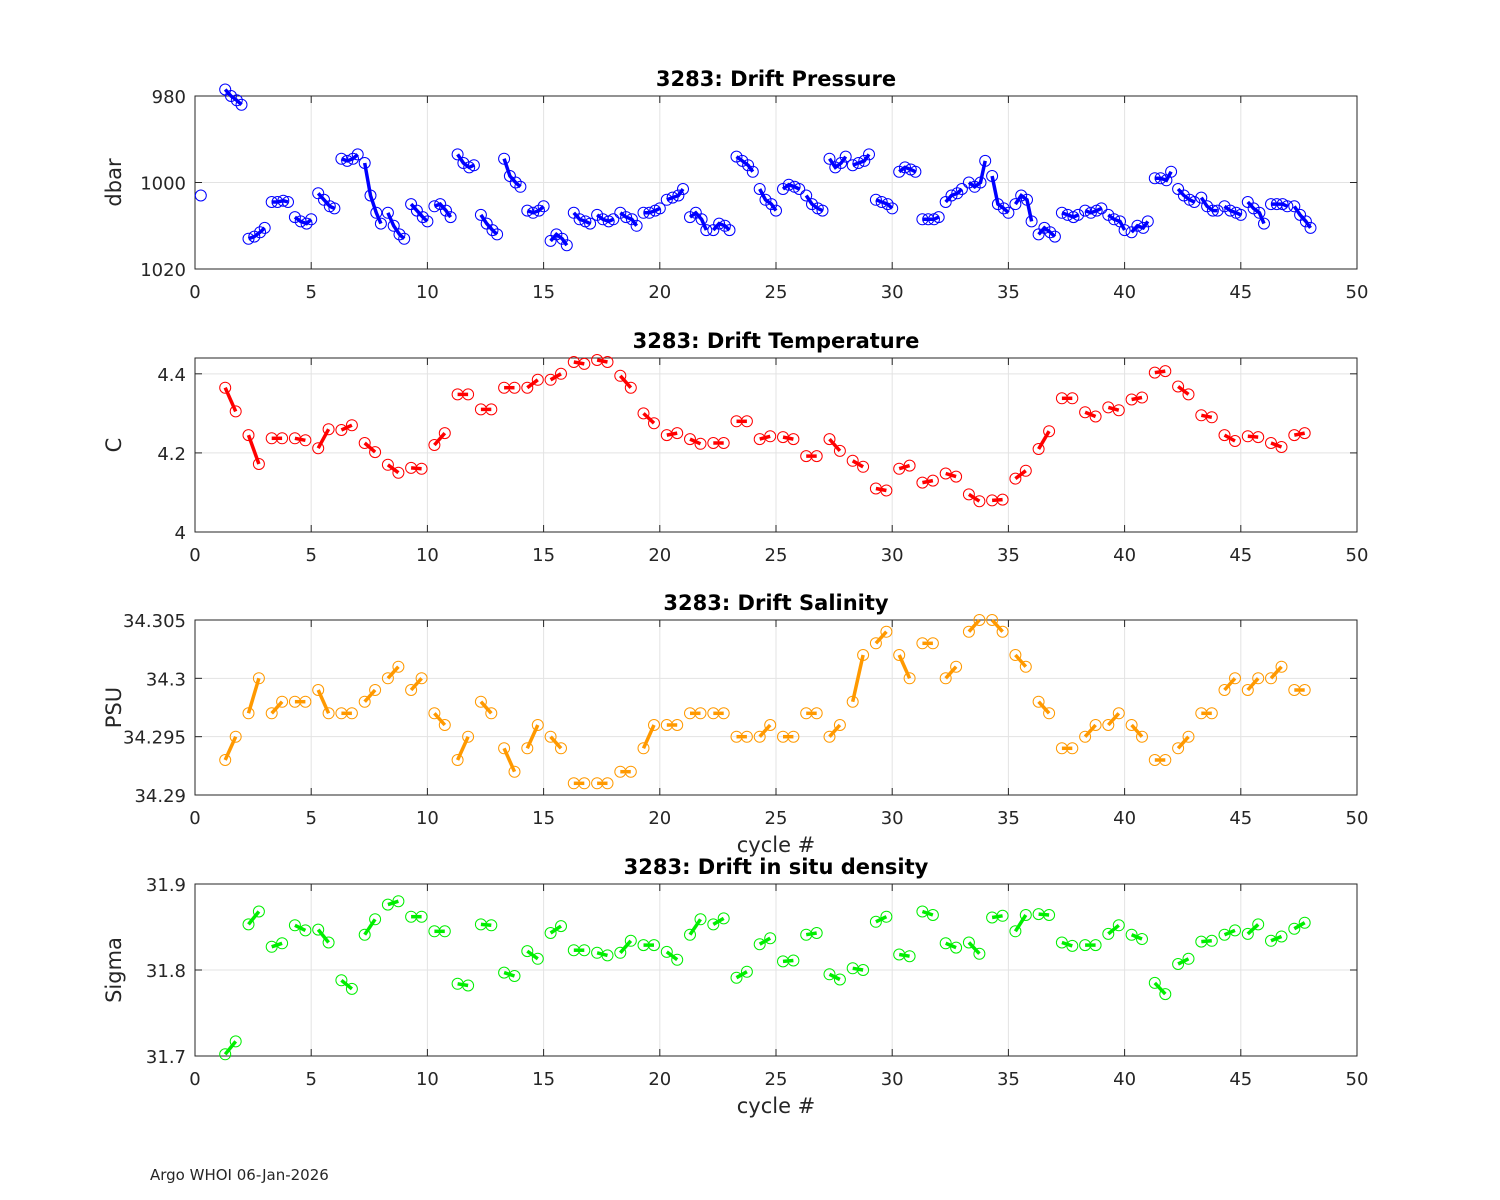  I want to click on x-tick-label: 5, so click(310, 555).